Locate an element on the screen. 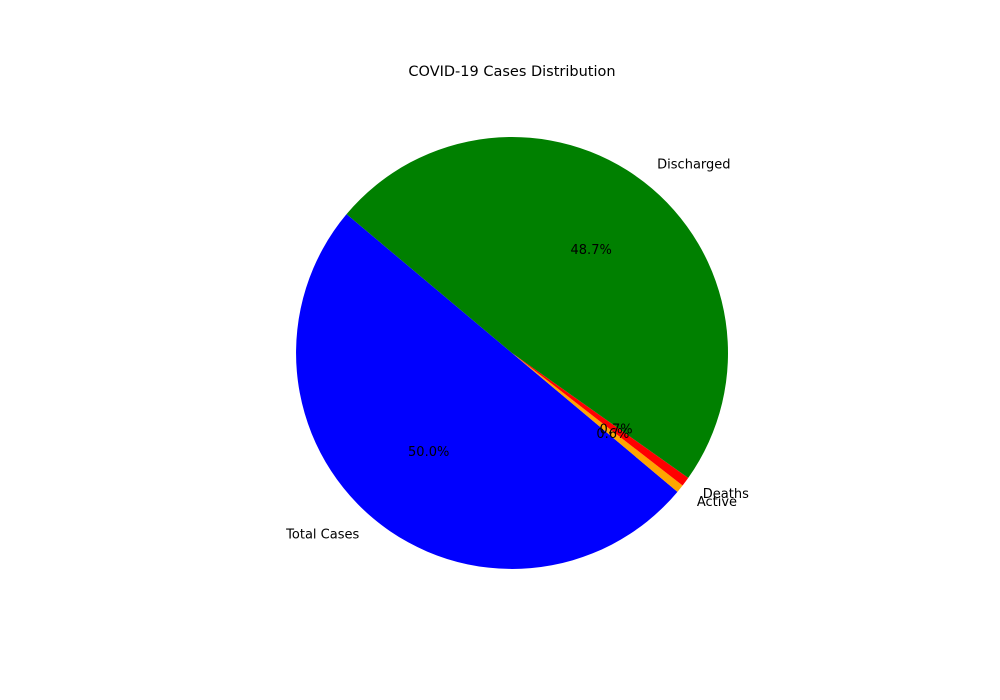 The width and height of the screenshot is (1000, 700). slice-percent-discharged: 48.7% is located at coordinates (591, 250).